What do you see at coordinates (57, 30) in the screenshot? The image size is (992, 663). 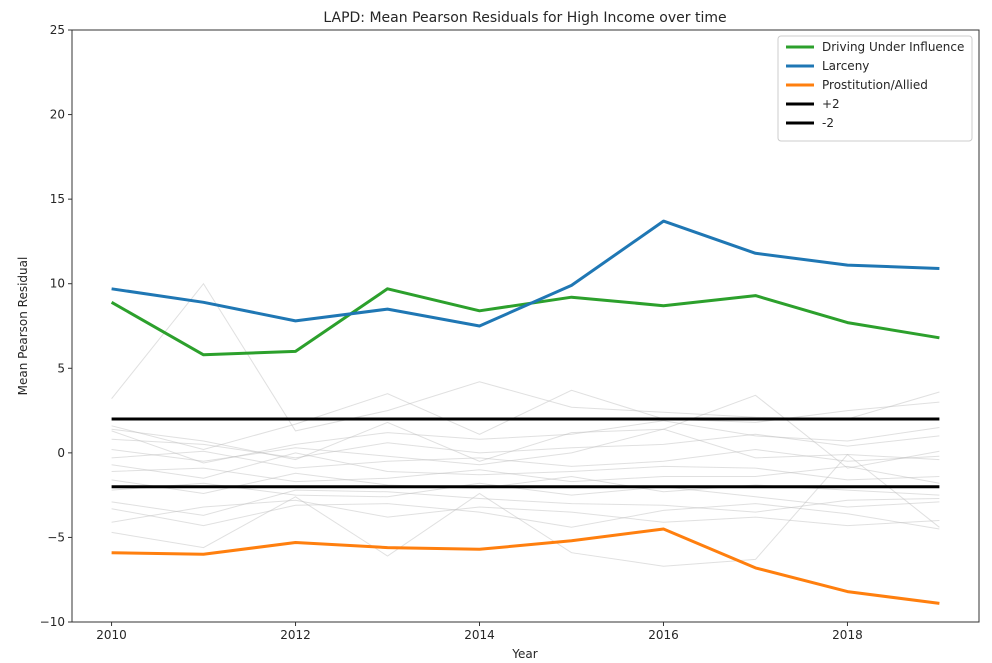 I see `y-tick-label-8: 25` at bounding box center [57, 30].